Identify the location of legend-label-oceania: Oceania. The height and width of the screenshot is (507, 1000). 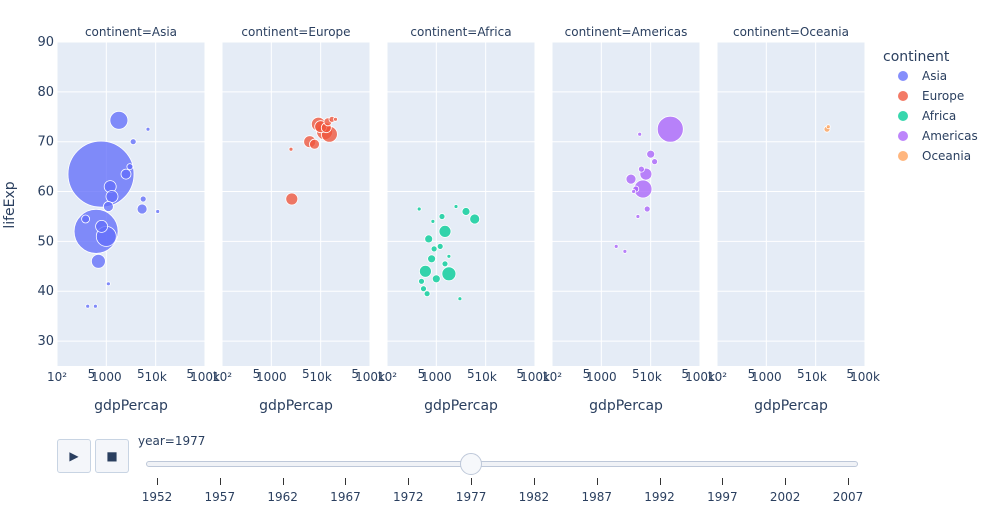
(946, 156).